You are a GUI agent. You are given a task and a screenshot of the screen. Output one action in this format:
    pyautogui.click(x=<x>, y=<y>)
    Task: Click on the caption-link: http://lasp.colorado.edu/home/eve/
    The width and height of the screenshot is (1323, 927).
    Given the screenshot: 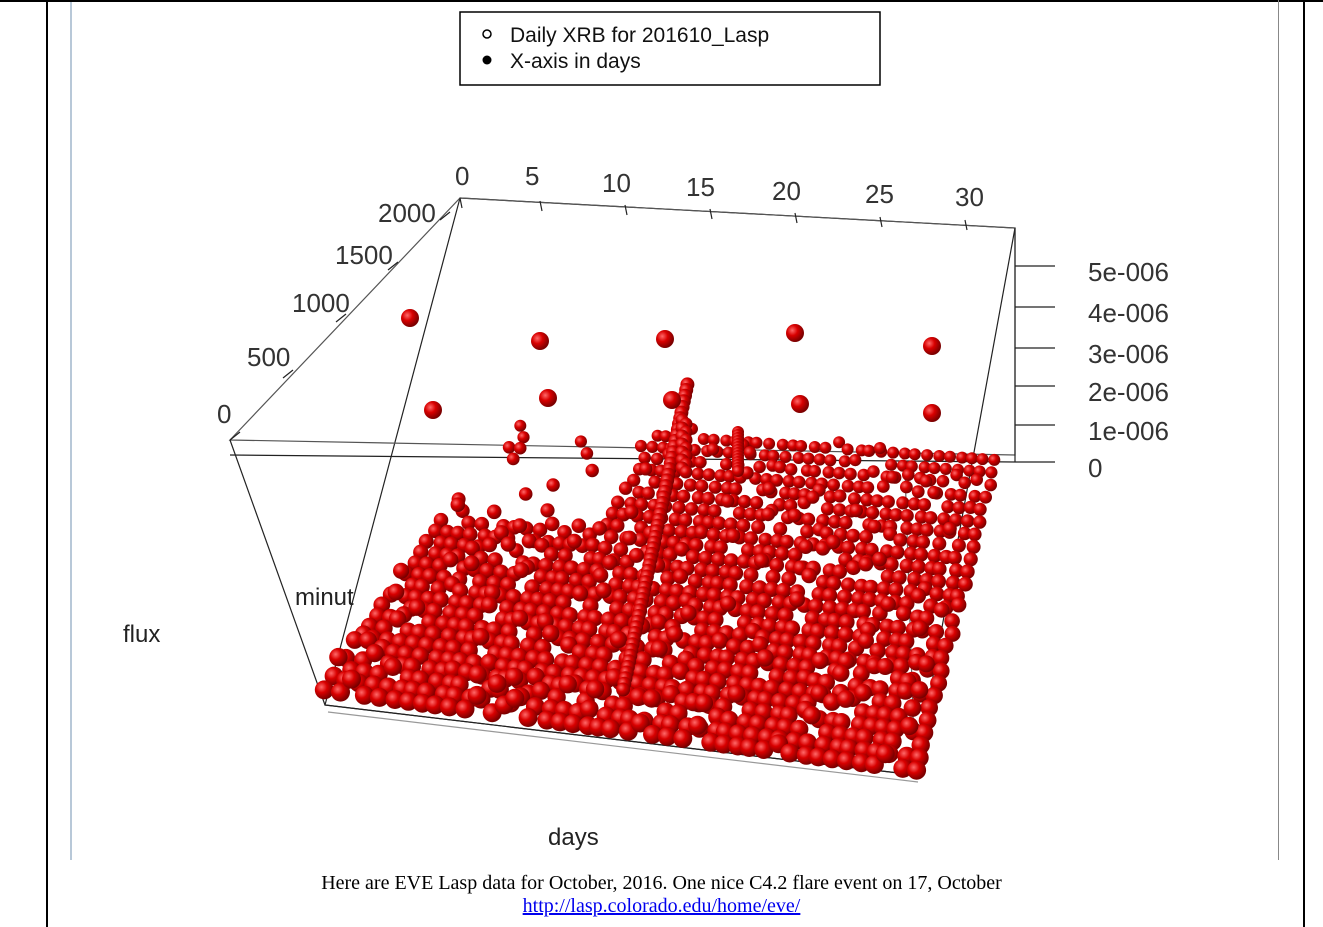 What is the action you would take?
    pyautogui.click(x=661, y=906)
    